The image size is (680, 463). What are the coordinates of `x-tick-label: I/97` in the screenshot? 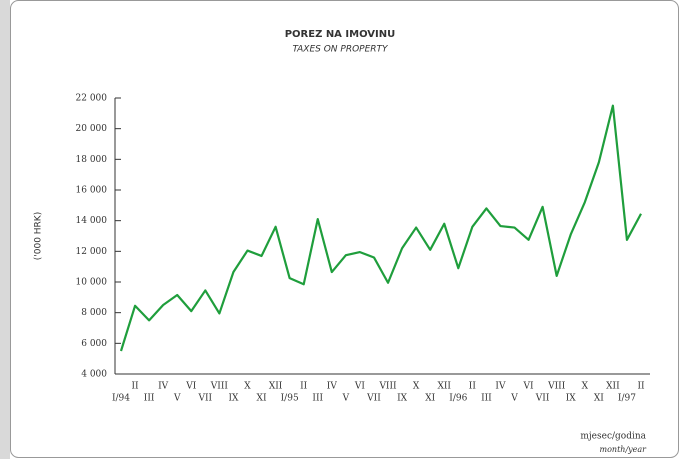 It's located at (627, 399).